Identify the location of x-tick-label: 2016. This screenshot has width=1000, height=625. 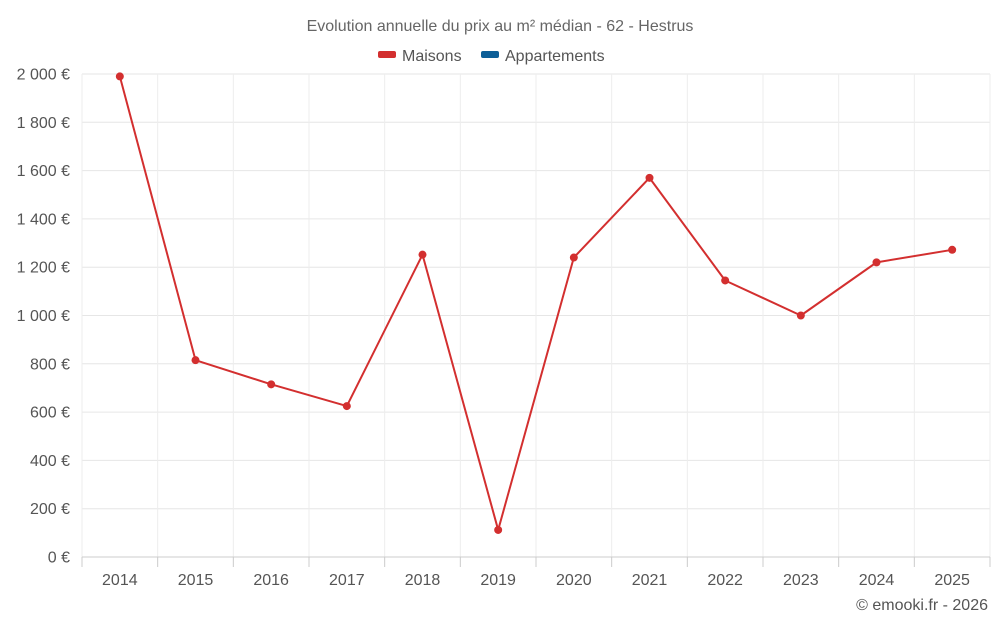
(271, 580).